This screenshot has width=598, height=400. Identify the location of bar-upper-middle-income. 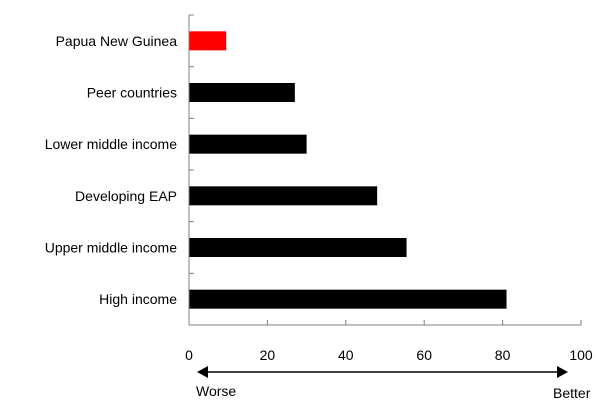
(298, 247).